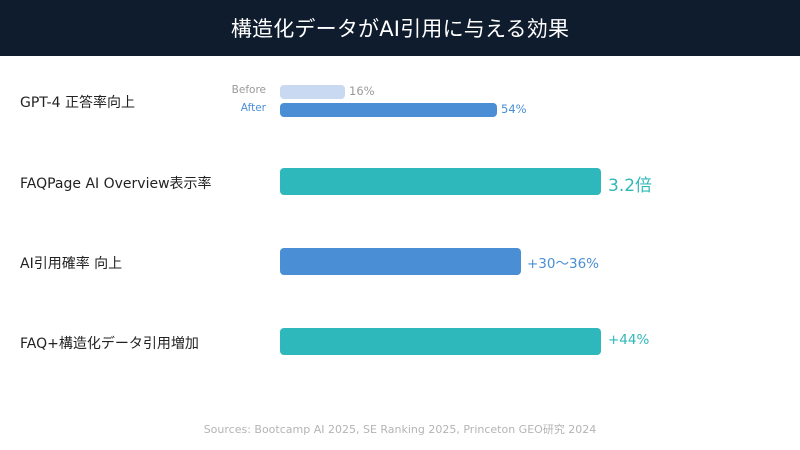 Image resolution: width=800 pixels, height=450 pixels. I want to click on value-ai-citation: +30〜36%, so click(563, 264).